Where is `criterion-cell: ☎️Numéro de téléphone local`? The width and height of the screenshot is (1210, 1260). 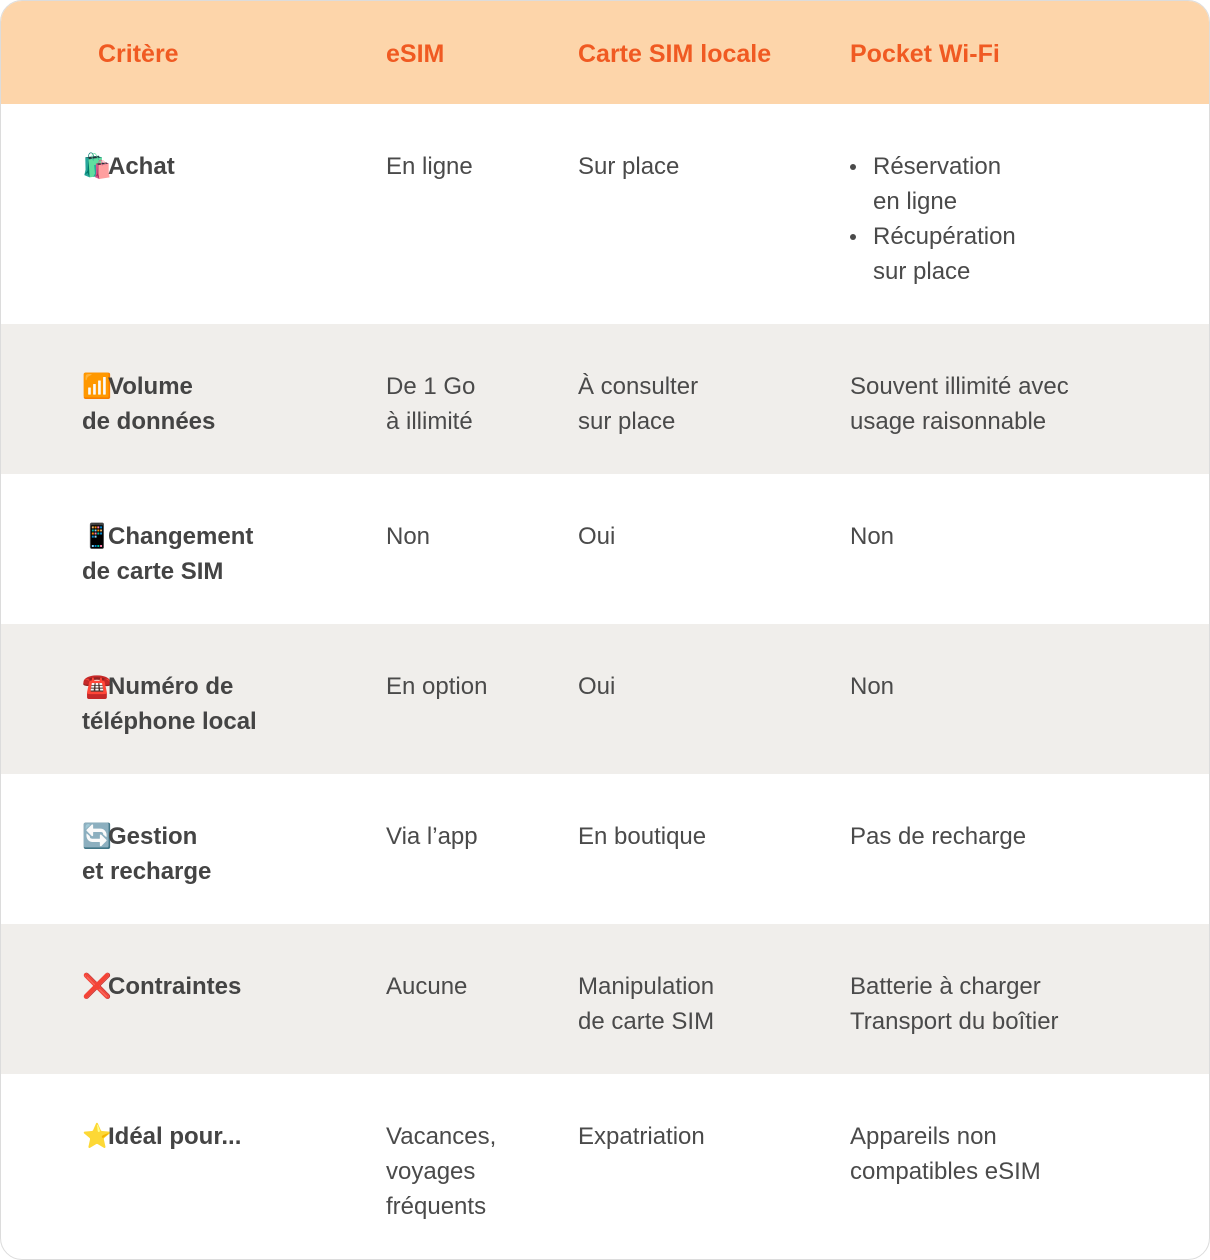 criterion-cell: ☎️Numéro de téléphone local is located at coordinates (222, 704).